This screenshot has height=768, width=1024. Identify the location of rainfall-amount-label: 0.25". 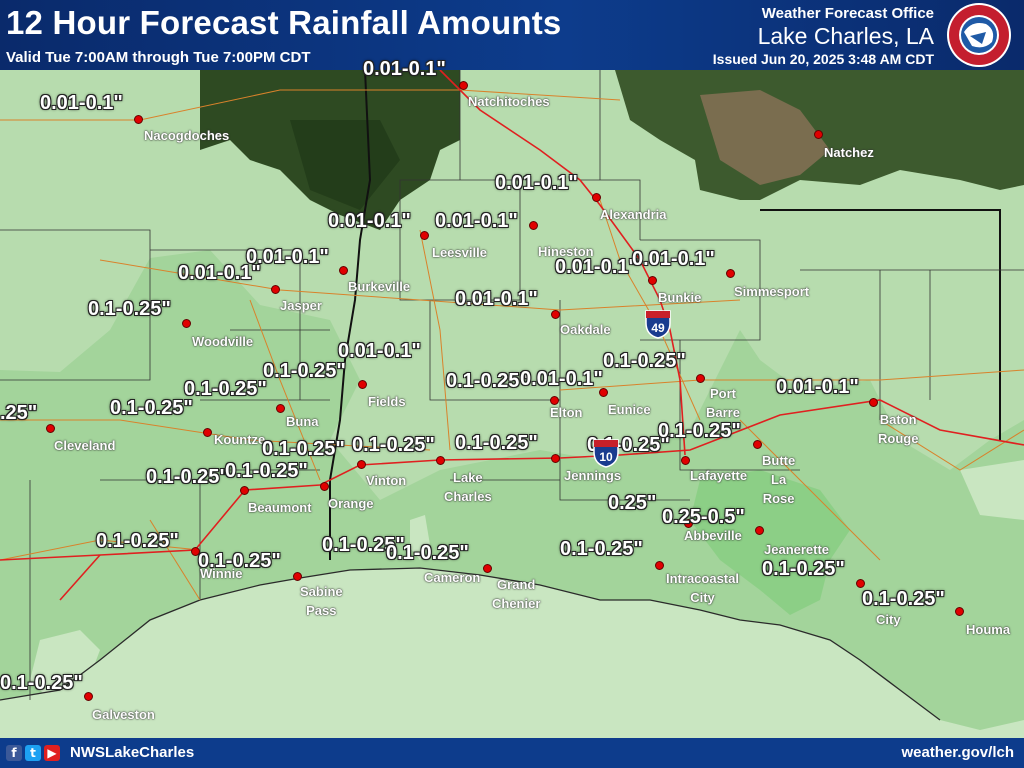
(632, 503).